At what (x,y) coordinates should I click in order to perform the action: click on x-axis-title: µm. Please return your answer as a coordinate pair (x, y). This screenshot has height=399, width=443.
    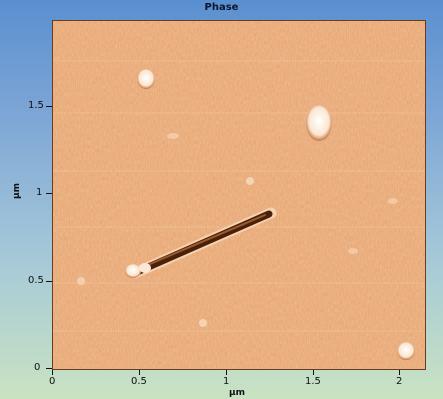
    Looking at the image, I should click on (237, 393).